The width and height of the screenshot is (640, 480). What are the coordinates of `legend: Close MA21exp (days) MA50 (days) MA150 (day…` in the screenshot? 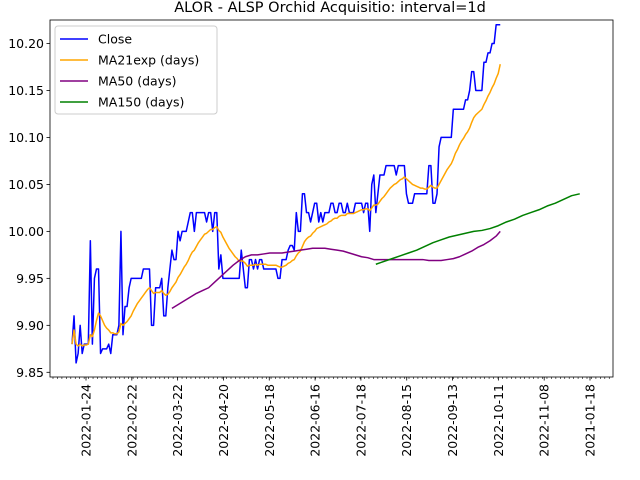 It's located at (136, 70).